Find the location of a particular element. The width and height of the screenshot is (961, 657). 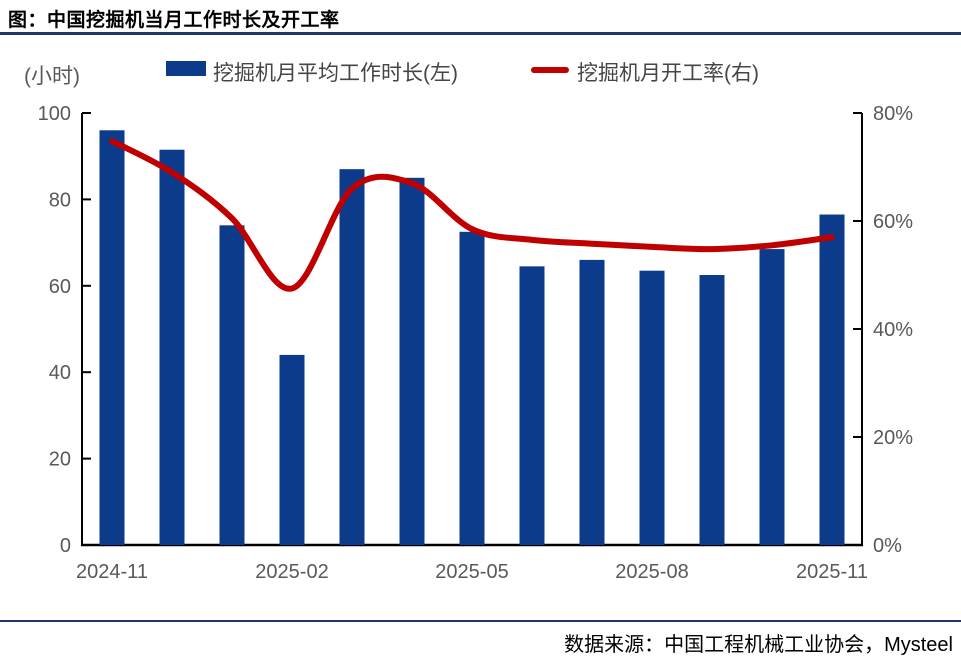

left-axis-tick-label: 60 is located at coordinates (60, 287).